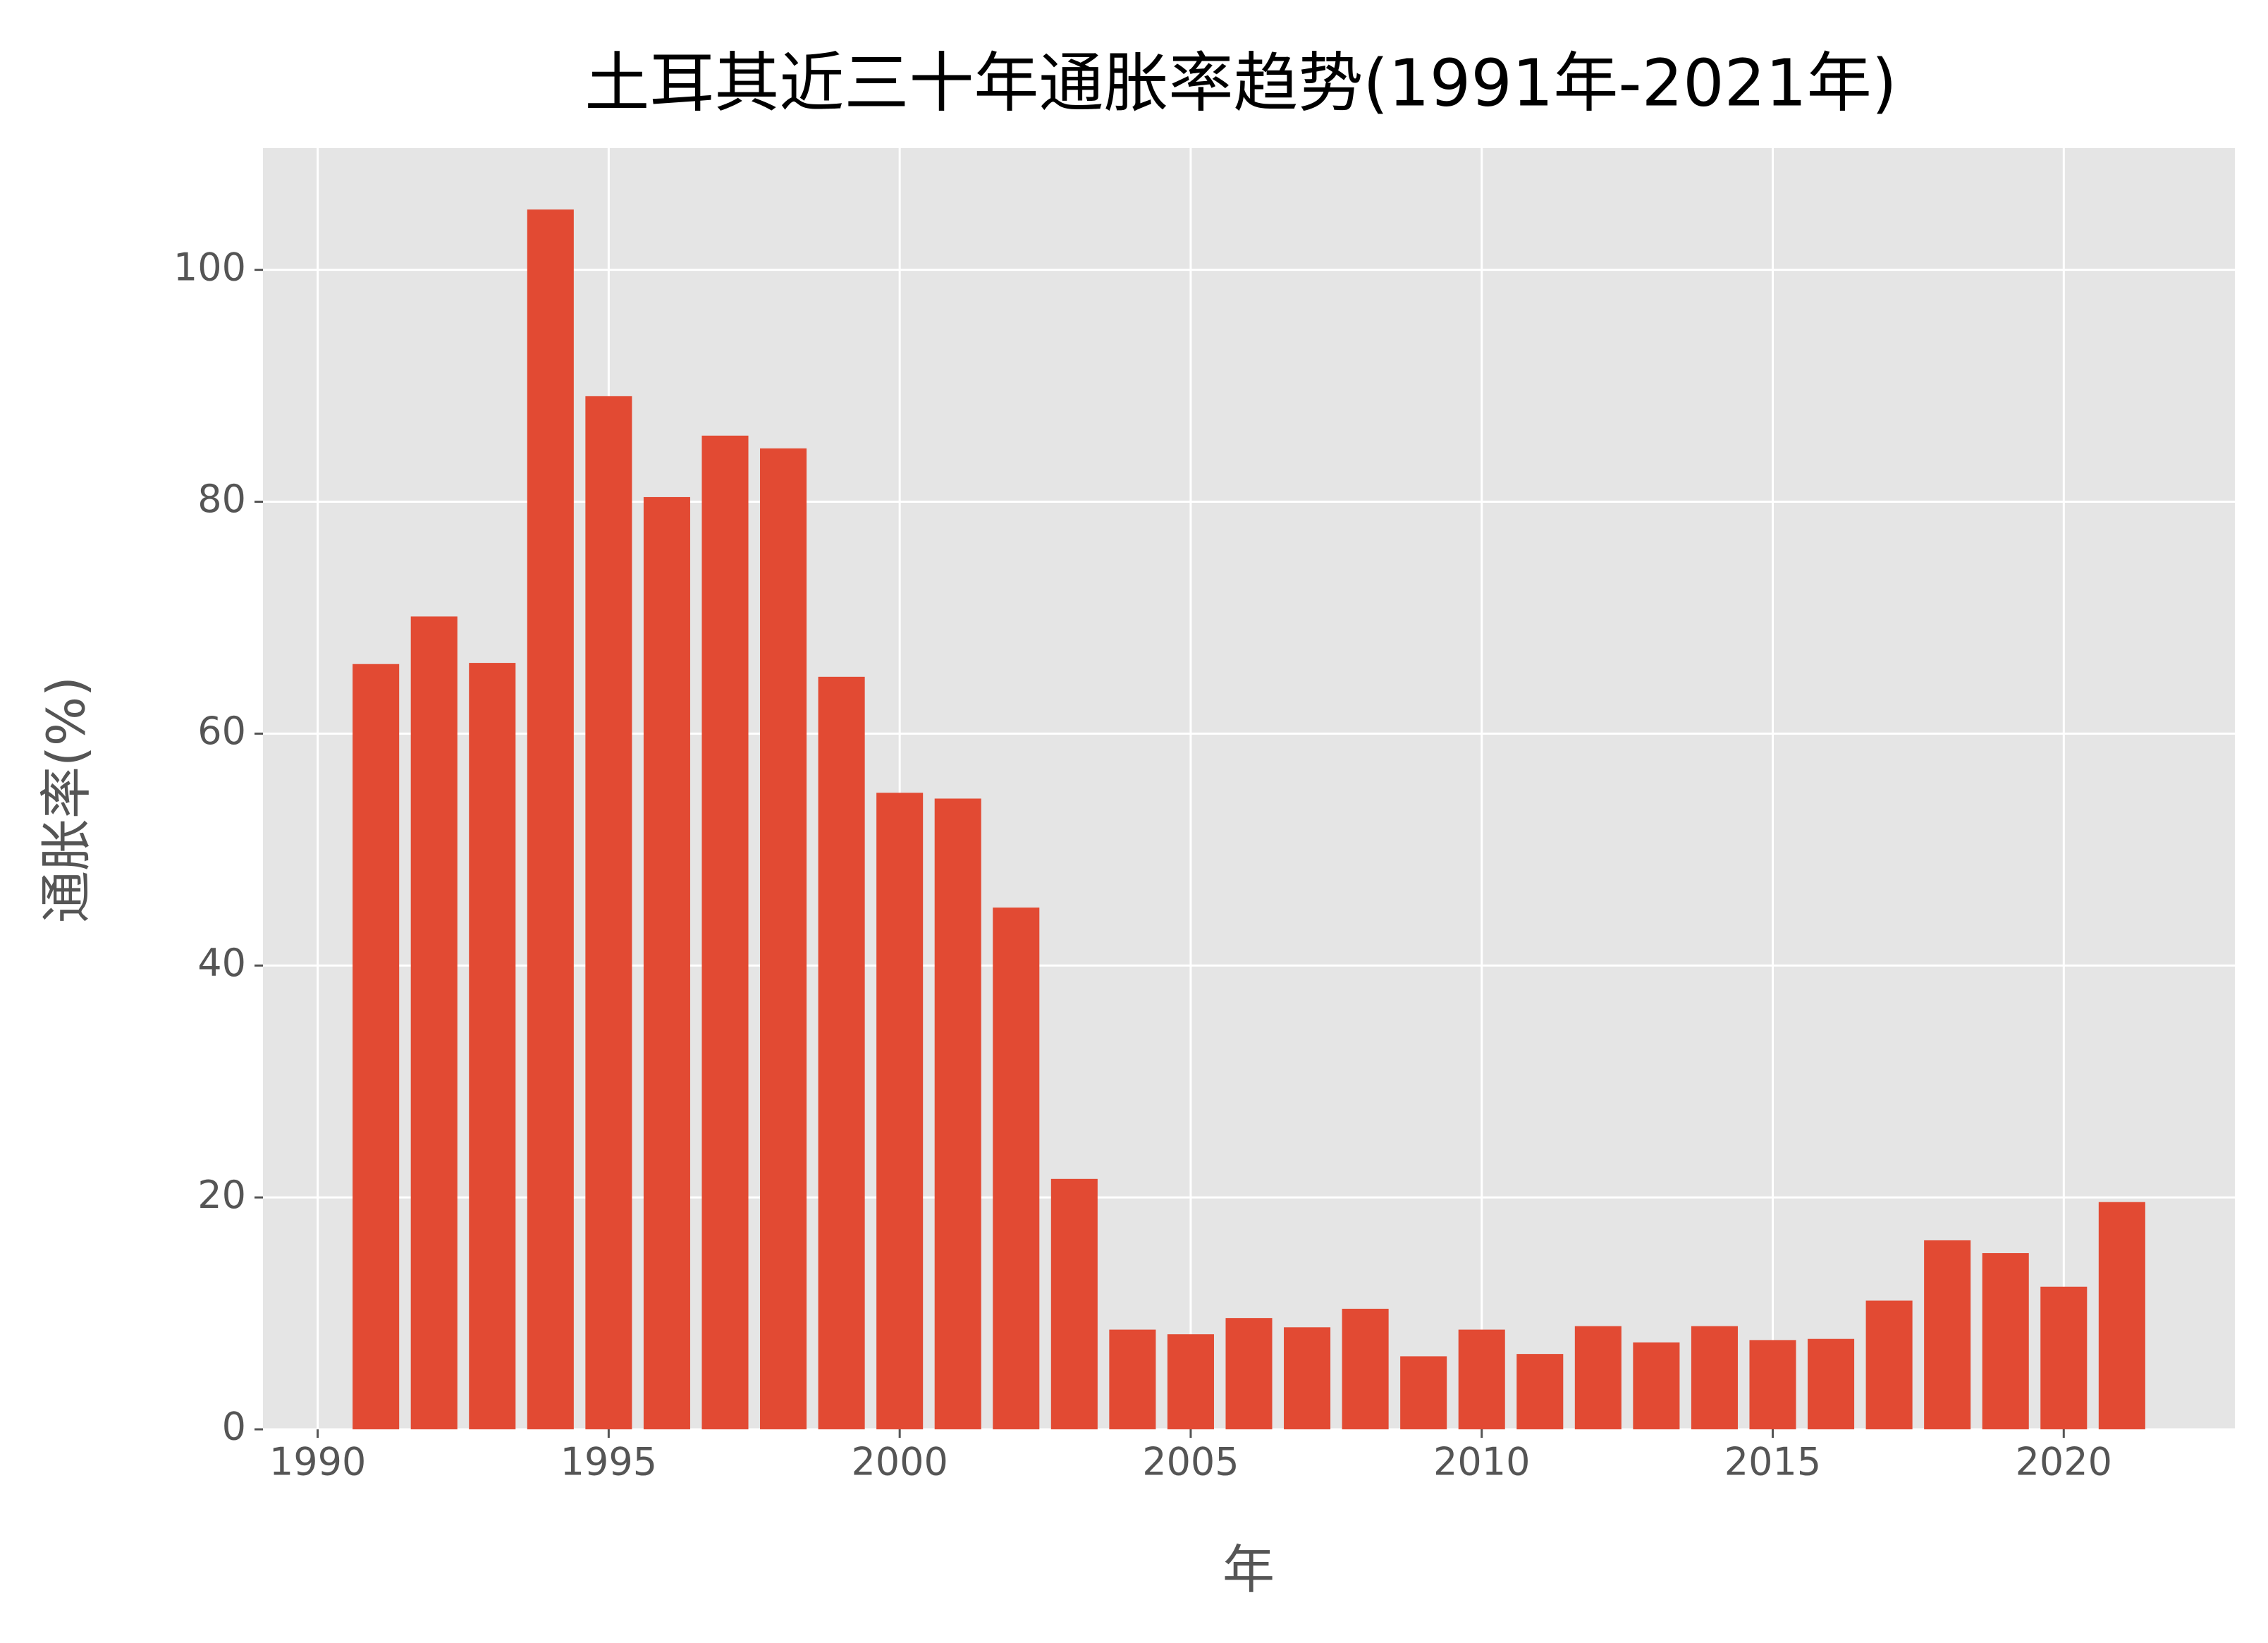  Describe the element at coordinates (209, 267) in the screenshot. I see `y-tick-label: 100` at that location.